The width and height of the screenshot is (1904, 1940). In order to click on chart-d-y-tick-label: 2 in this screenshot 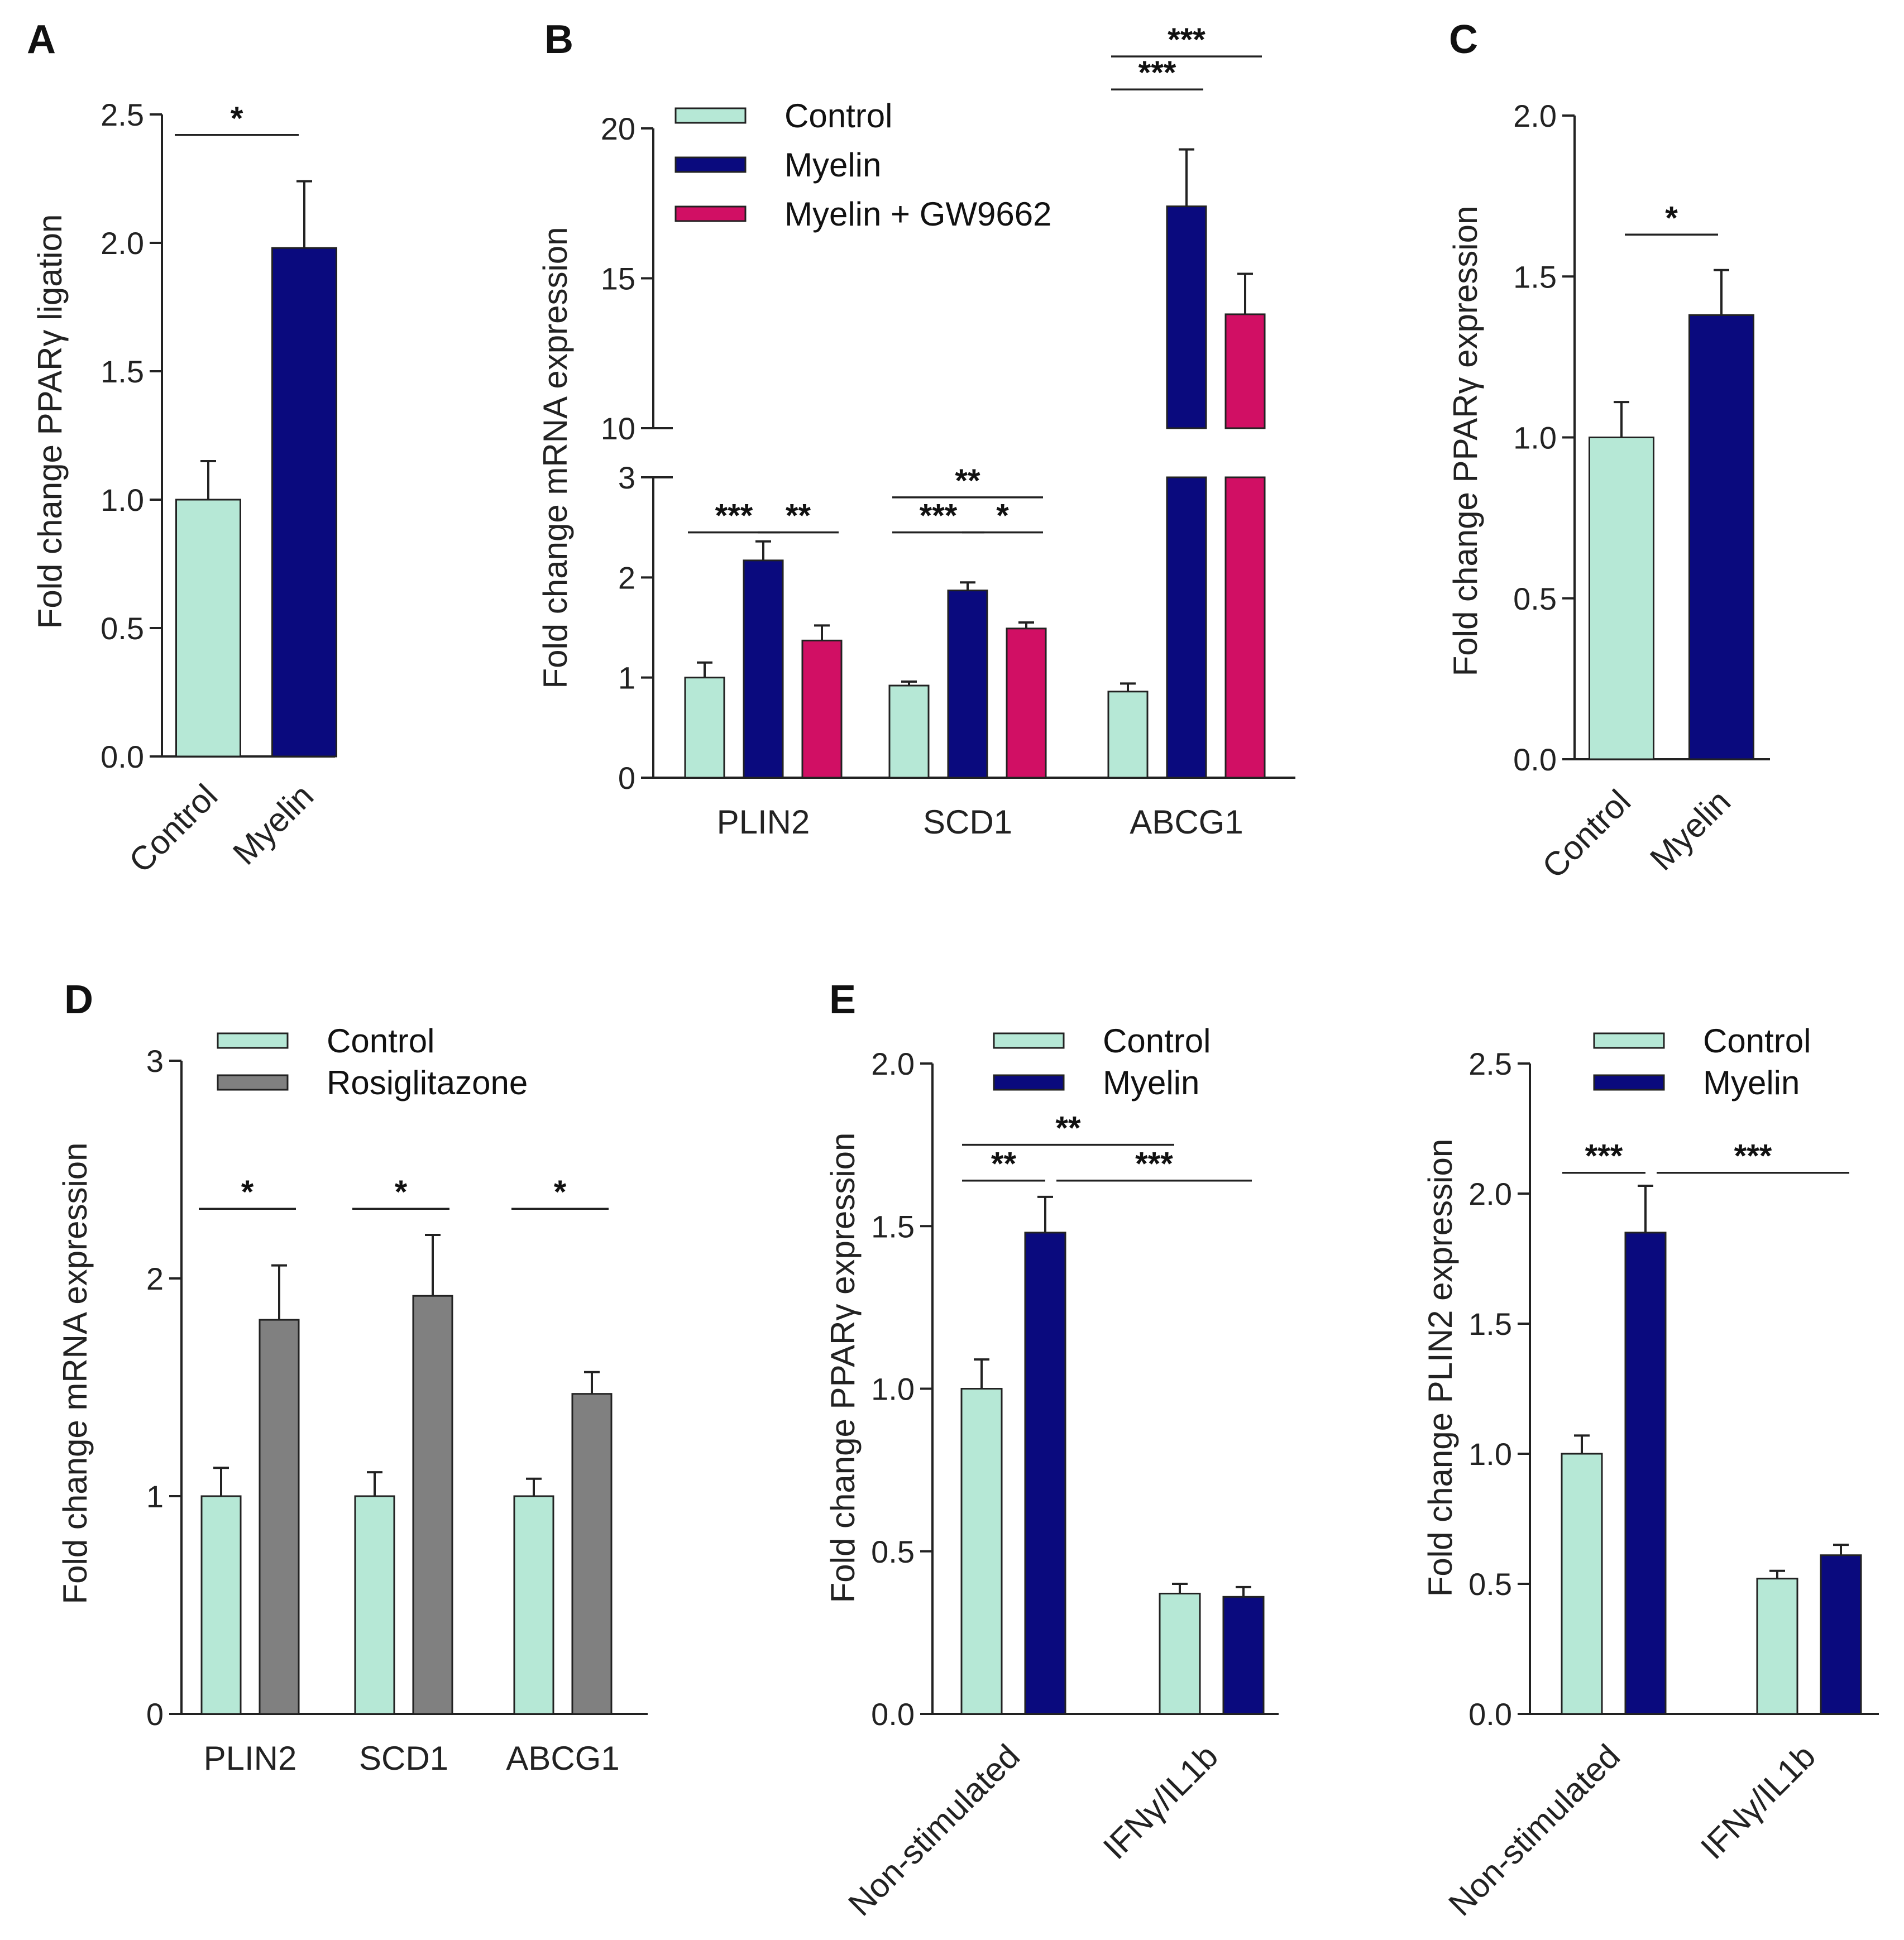, I will do `click(155, 1278)`.